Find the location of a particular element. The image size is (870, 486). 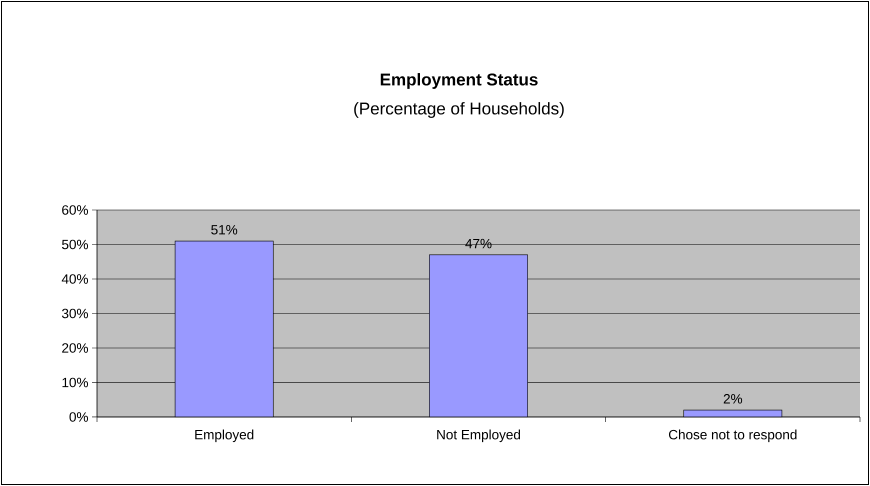

y-tick-label: 60% is located at coordinates (75, 210).